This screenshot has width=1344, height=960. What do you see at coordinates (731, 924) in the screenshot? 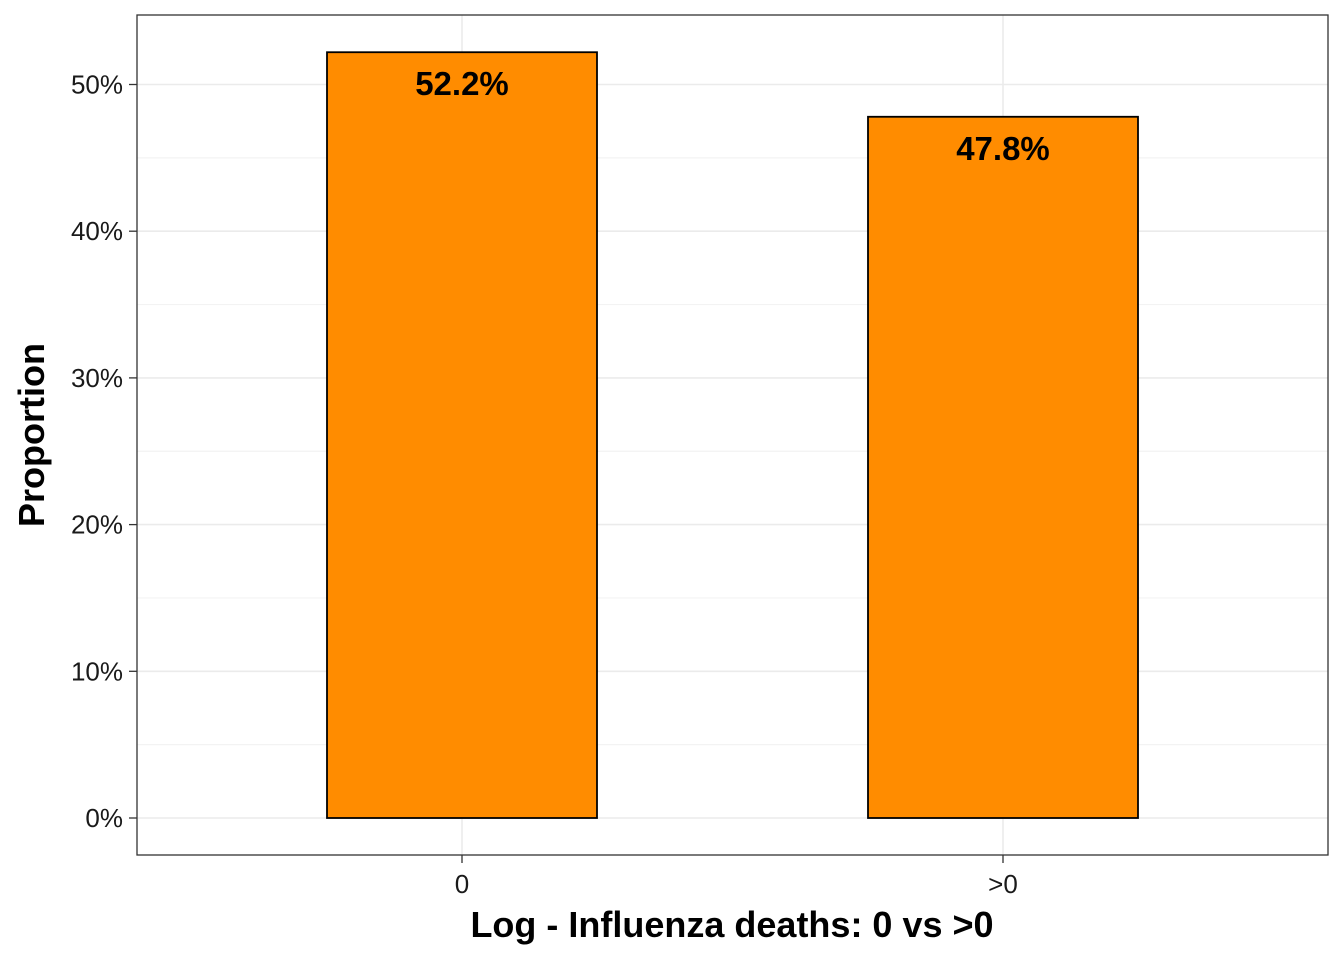
I see `x-axis-title: Log - Influenza deaths: 0 vs >0` at bounding box center [731, 924].